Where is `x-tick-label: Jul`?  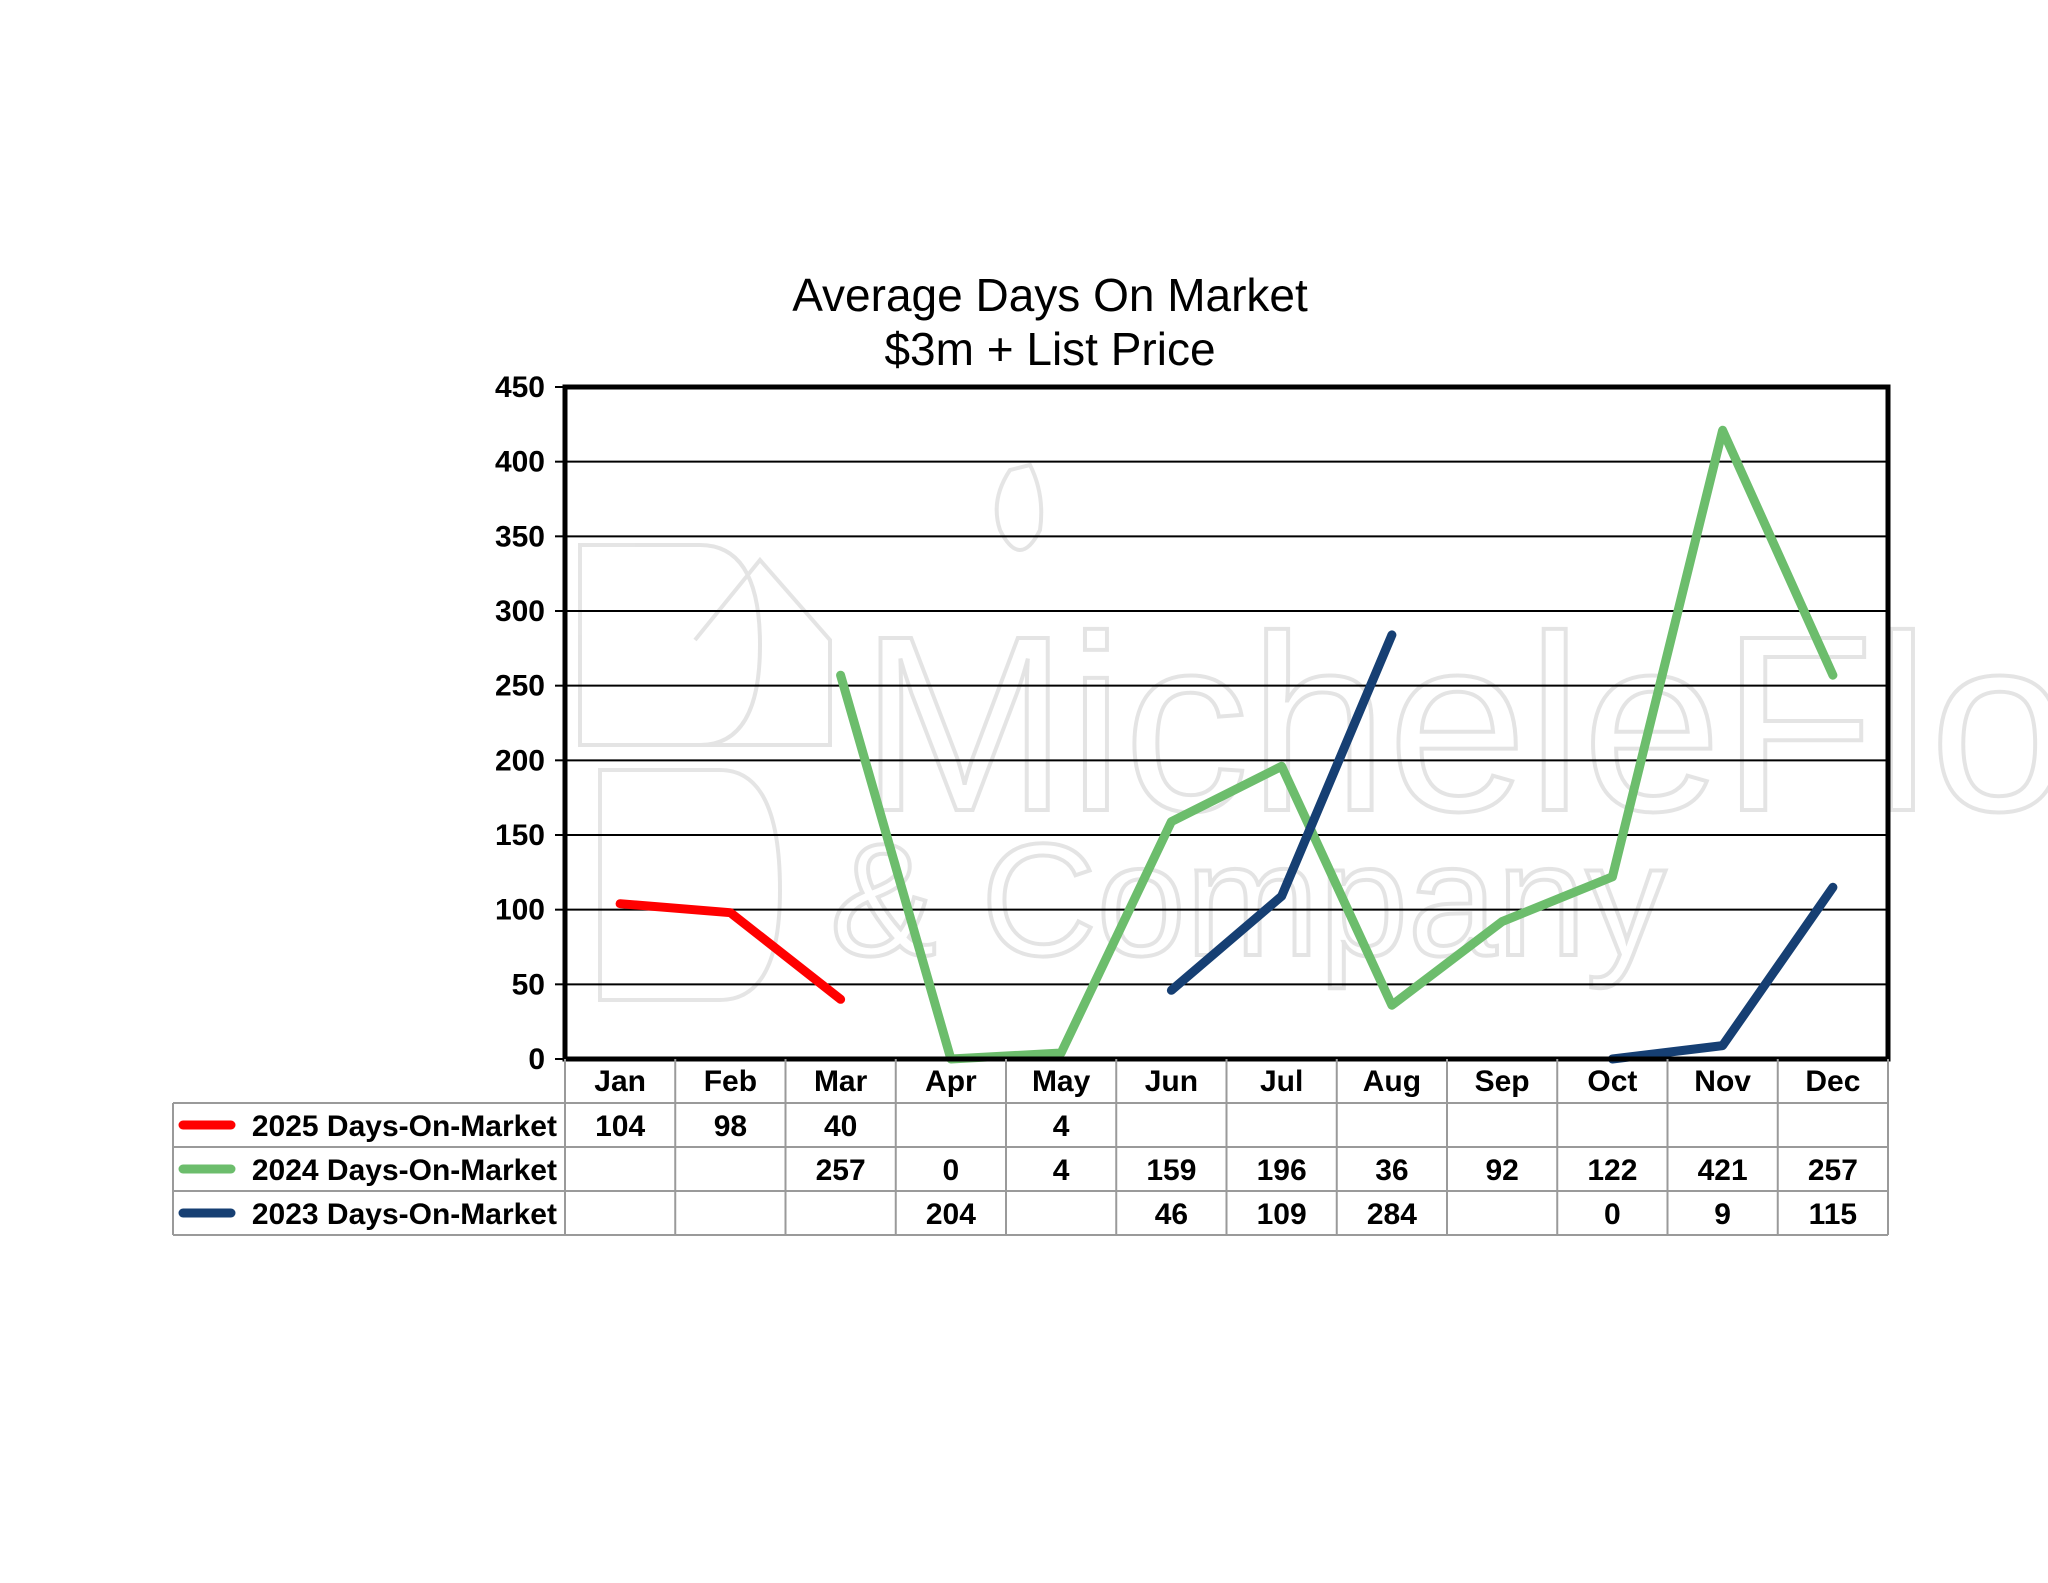
x-tick-label: Jul is located at coordinates (1281, 1081).